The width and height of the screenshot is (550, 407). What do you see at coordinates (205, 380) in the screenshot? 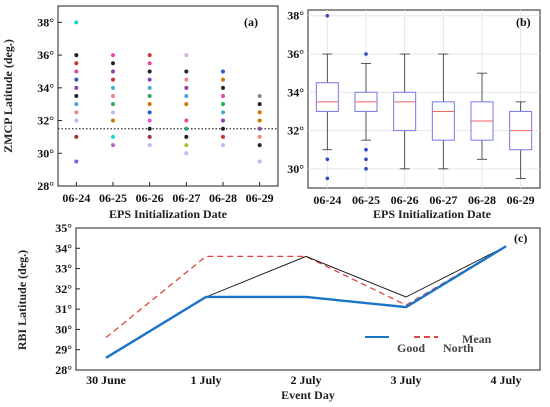
I see `panel-c-x-tick-label: 1 July` at bounding box center [205, 380].